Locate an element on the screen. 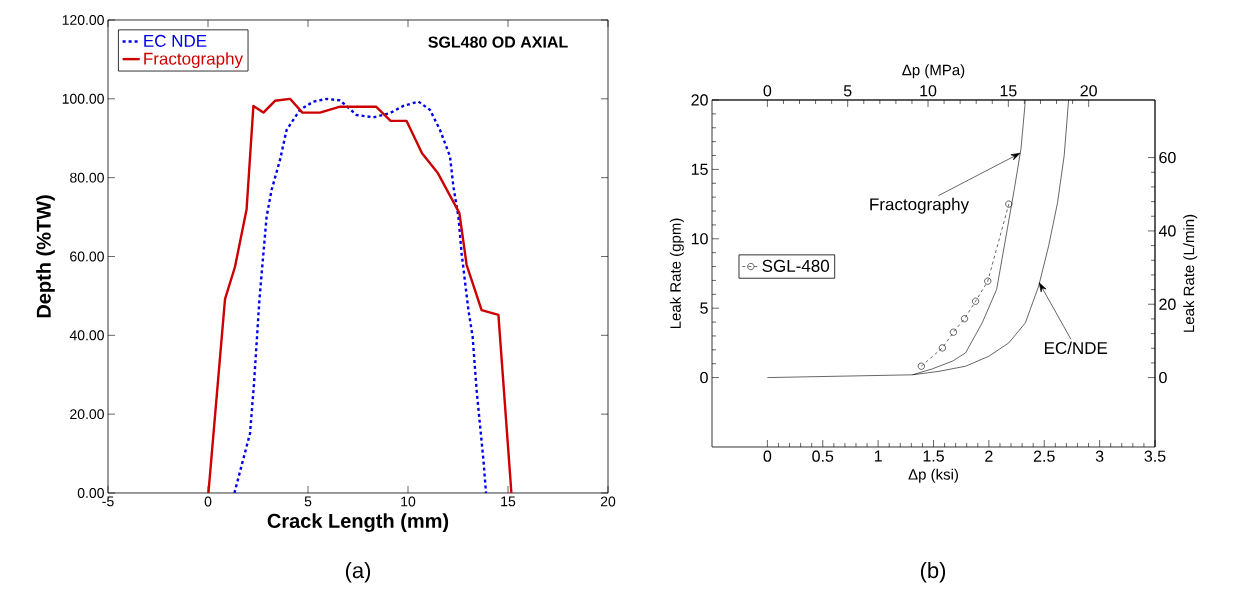 The width and height of the screenshot is (1247, 604). x2-tick-label: 20 is located at coordinates (1088, 91).